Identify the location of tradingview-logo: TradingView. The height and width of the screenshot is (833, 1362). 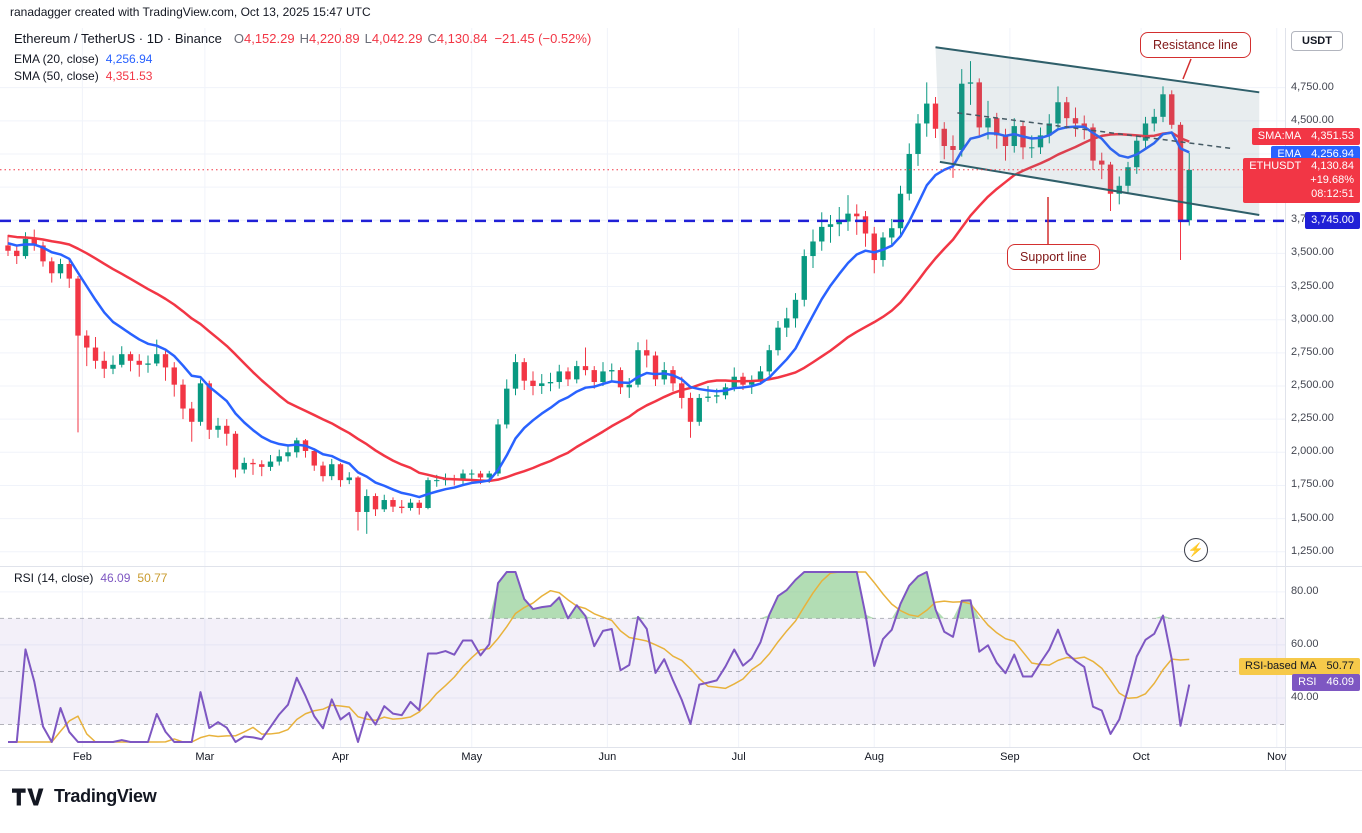
(84, 796).